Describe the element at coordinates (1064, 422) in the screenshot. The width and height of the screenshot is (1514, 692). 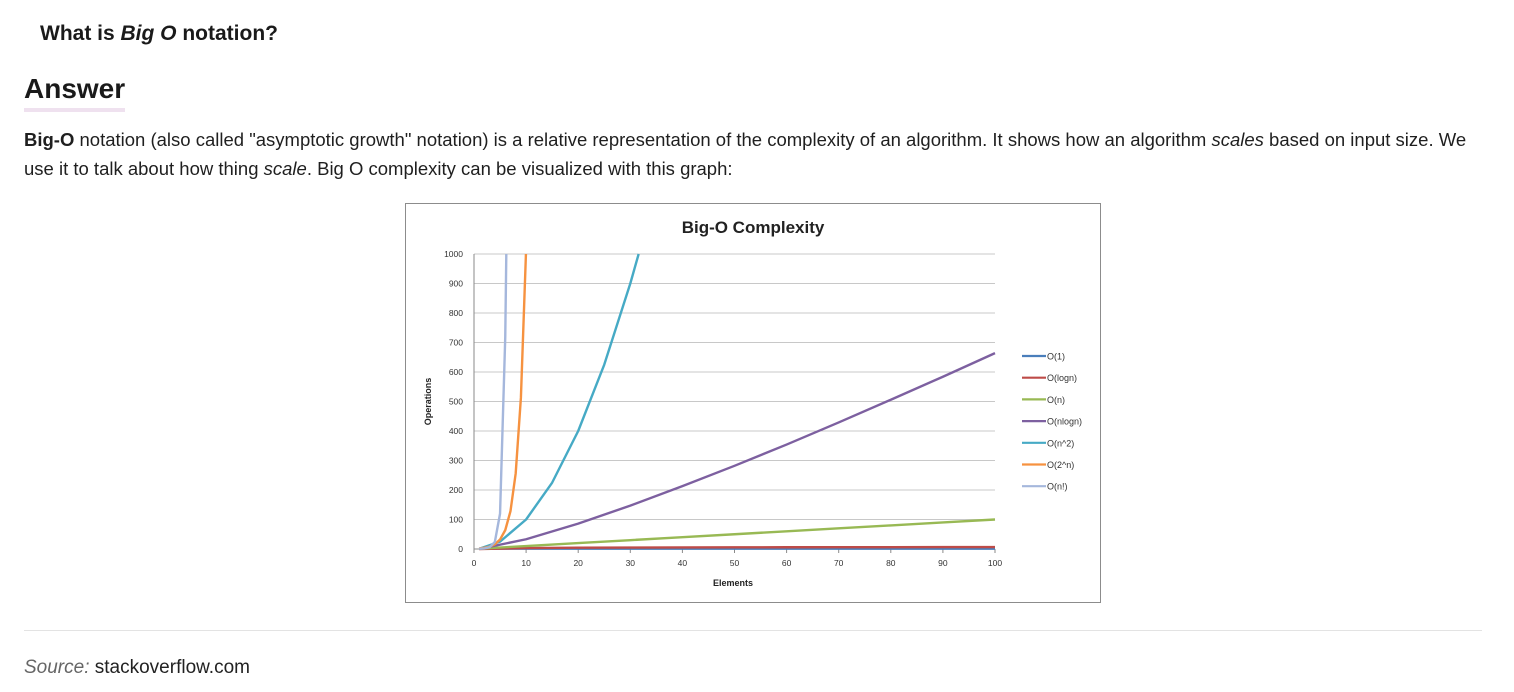
I see `legend-label: O(nlogn)` at that location.